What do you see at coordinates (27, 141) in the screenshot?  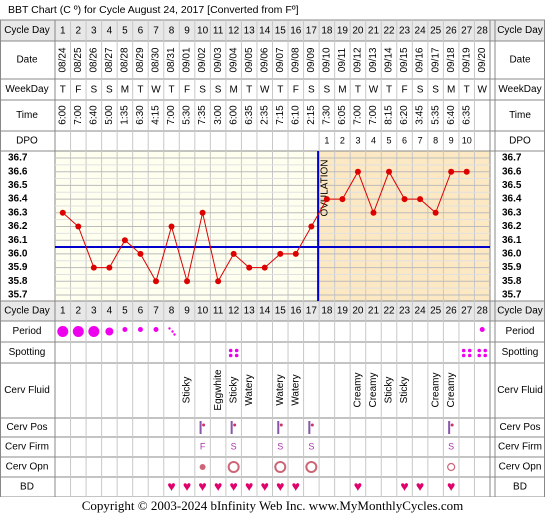 I see `row-label-left: DPO` at bounding box center [27, 141].